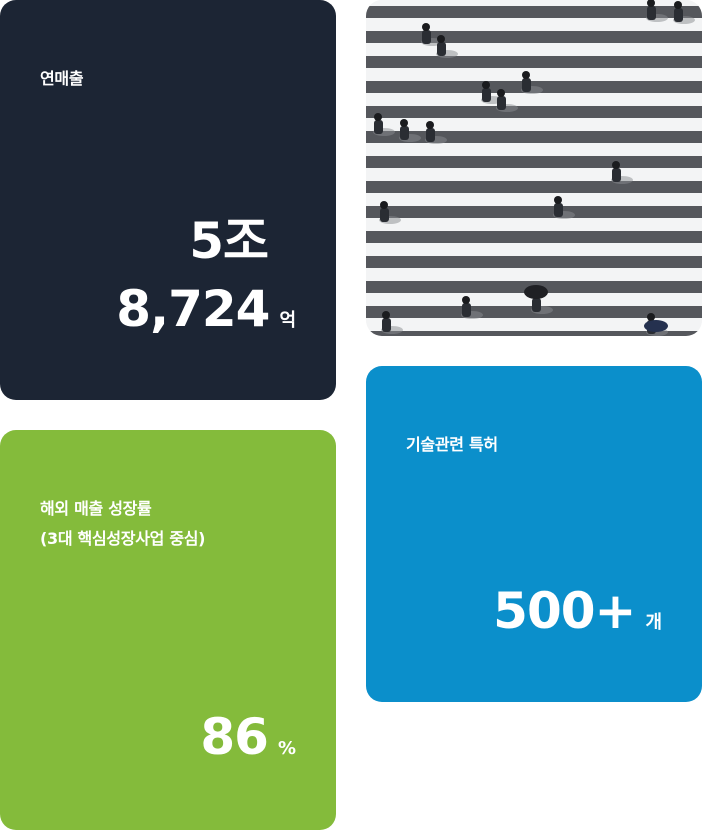 The image size is (702, 830). I want to click on patents-value: 500+, so click(564, 611).